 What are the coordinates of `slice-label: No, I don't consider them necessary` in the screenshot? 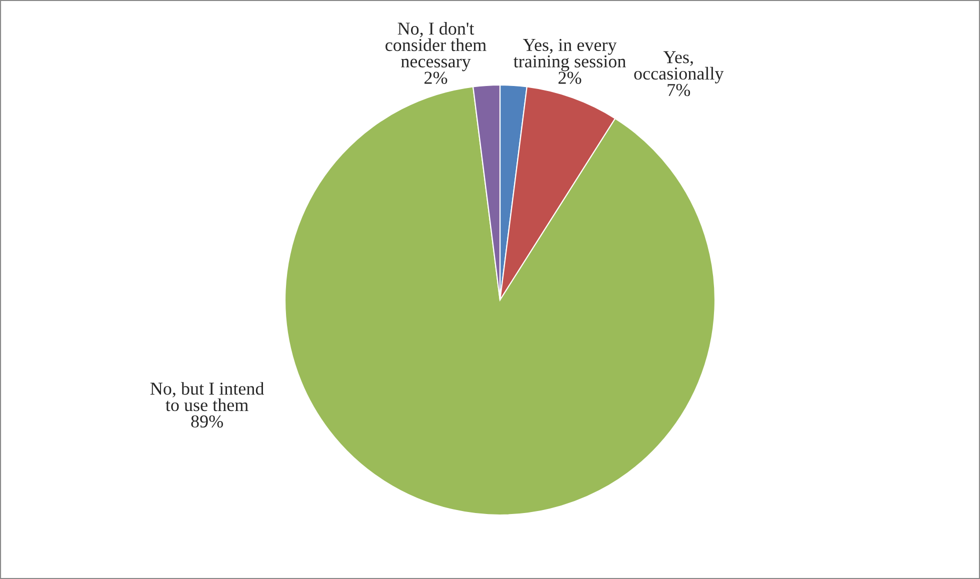 It's located at (436, 47).